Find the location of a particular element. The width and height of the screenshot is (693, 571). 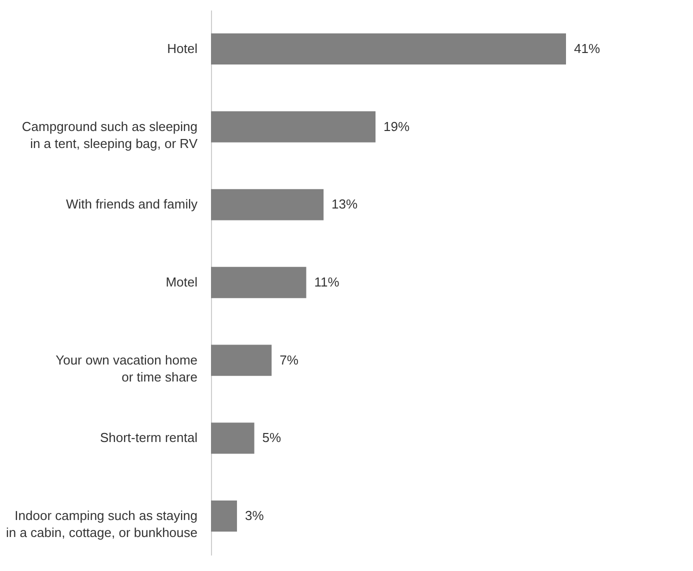

data-label: 19% is located at coordinates (397, 126).